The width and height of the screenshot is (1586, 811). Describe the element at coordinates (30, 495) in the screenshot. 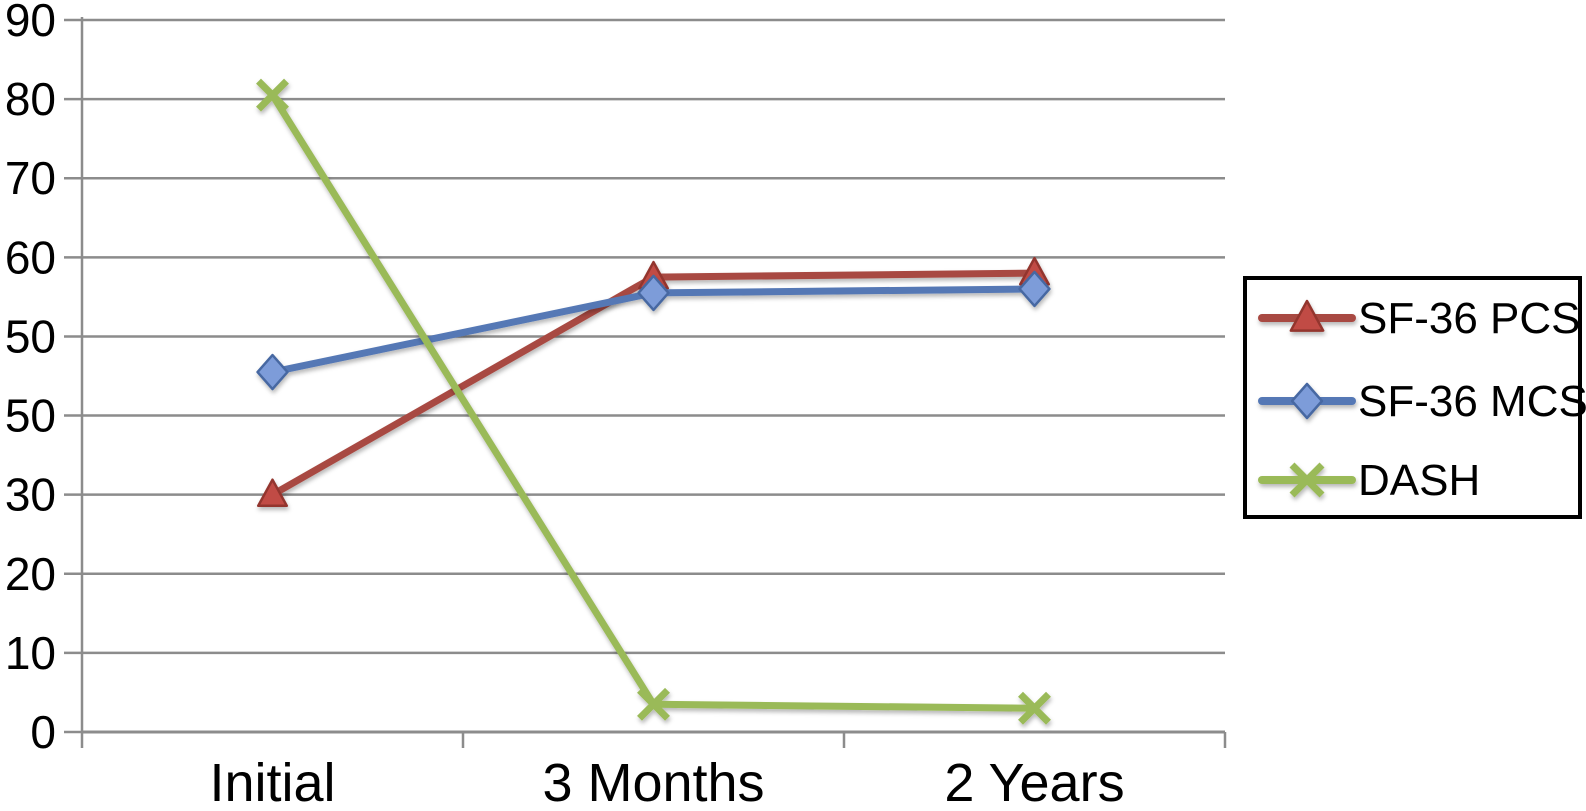

I see `y-tick-label: 30` at that location.